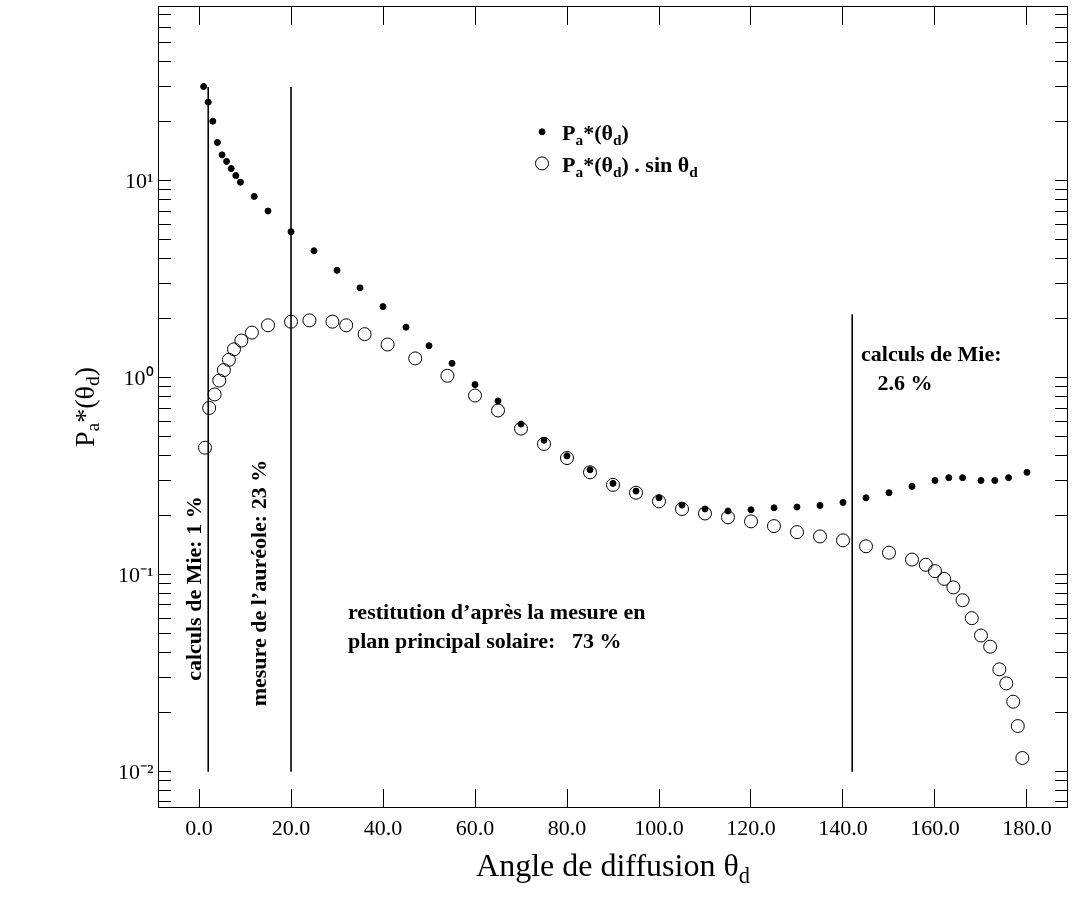 Image resolution: width=1074 pixels, height=915 pixels. I want to click on x-axis-title: Angle de diffusion θ$_{d}$, so click(613, 868).